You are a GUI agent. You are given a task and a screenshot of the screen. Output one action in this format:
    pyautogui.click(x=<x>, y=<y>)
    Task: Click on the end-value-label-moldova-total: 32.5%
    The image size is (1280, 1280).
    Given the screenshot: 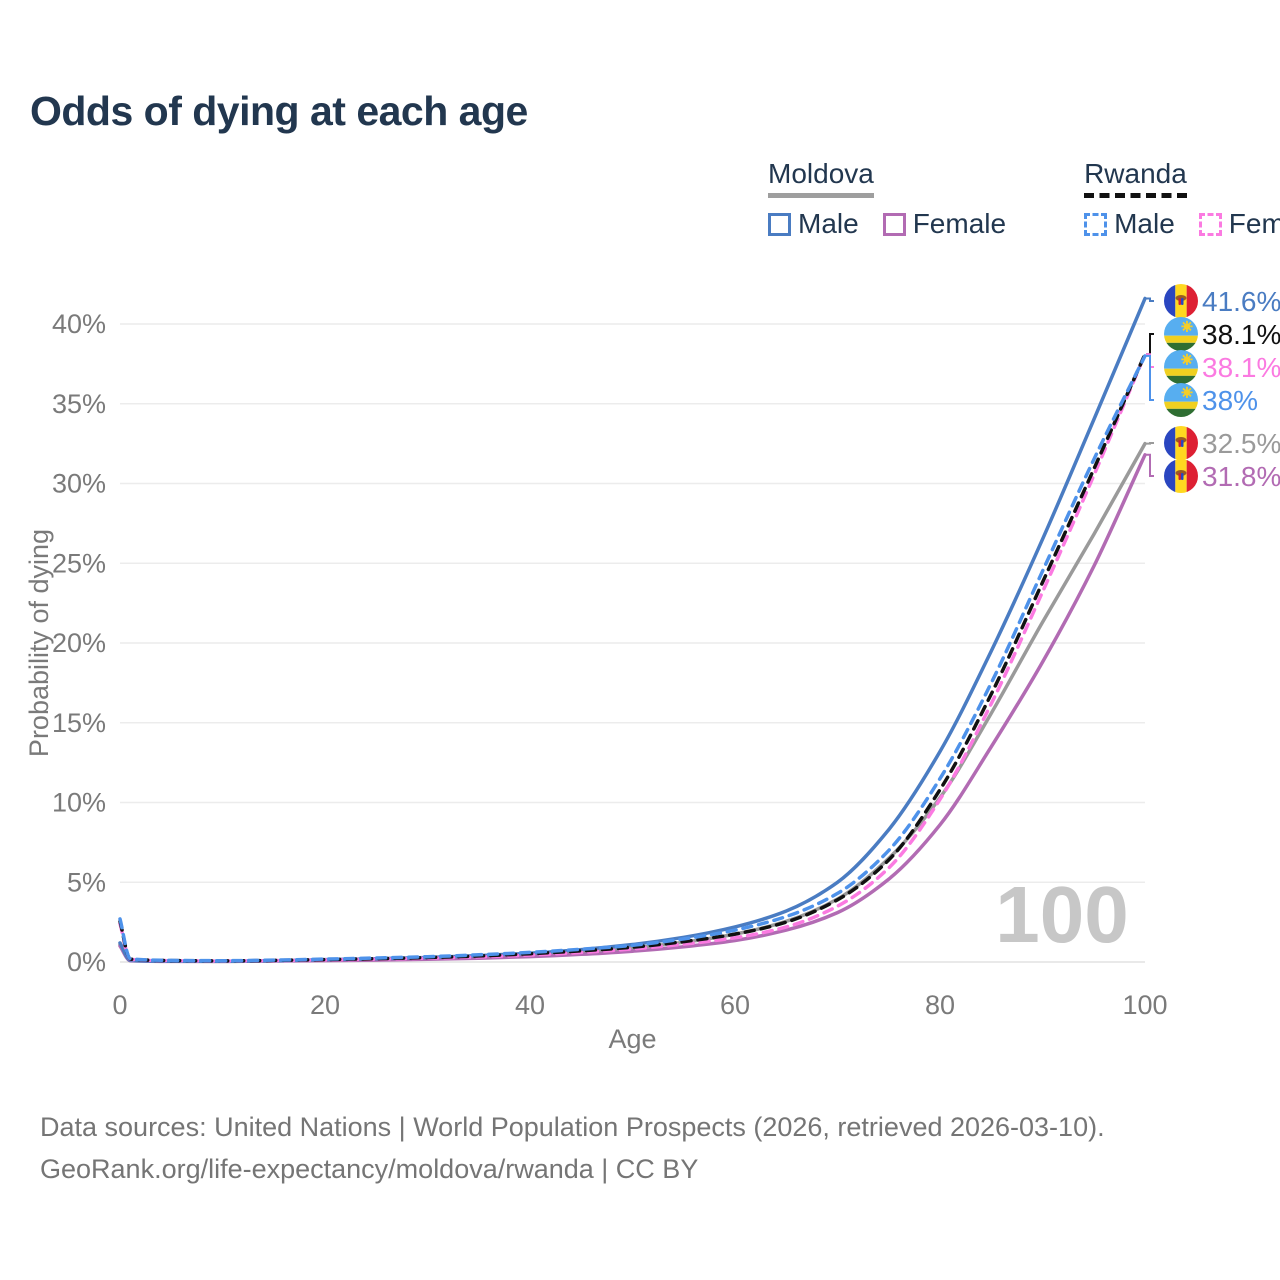 What is the action you would take?
    pyautogui.click(x=1241, y=443)
    